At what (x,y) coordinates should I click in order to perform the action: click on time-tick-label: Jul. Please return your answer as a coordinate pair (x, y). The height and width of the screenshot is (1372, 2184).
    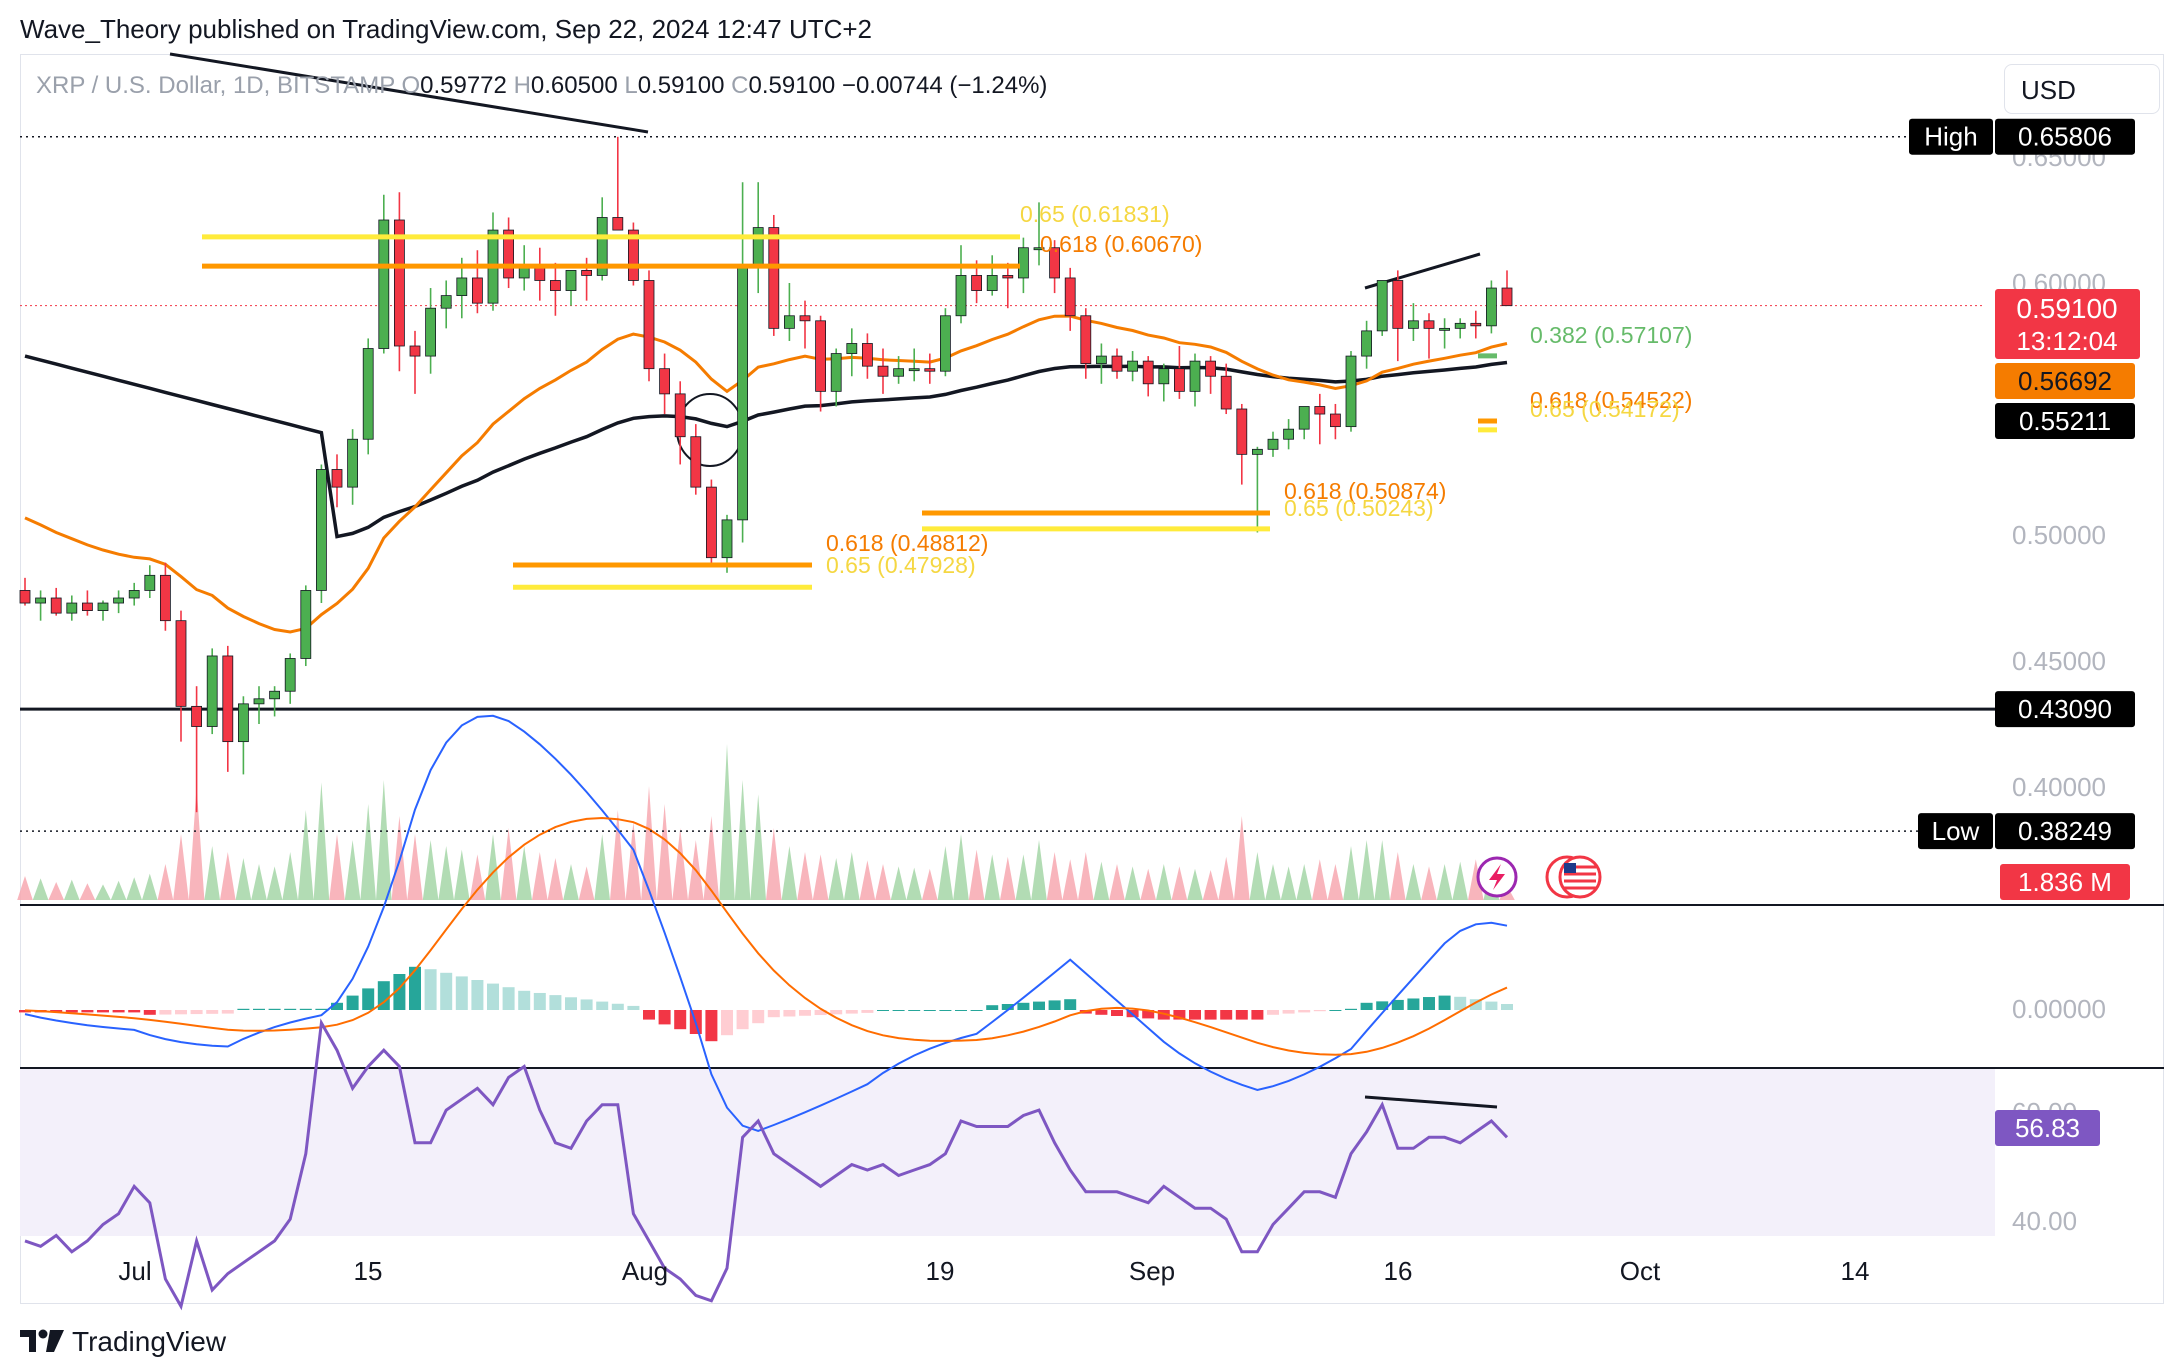
    Looking at the image, I should click on (134, 1271).